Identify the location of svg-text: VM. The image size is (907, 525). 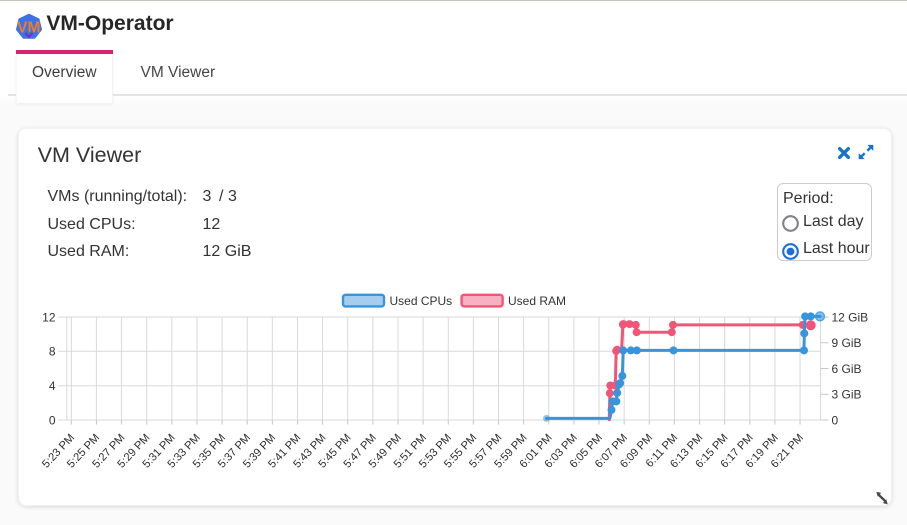
(28, 27).